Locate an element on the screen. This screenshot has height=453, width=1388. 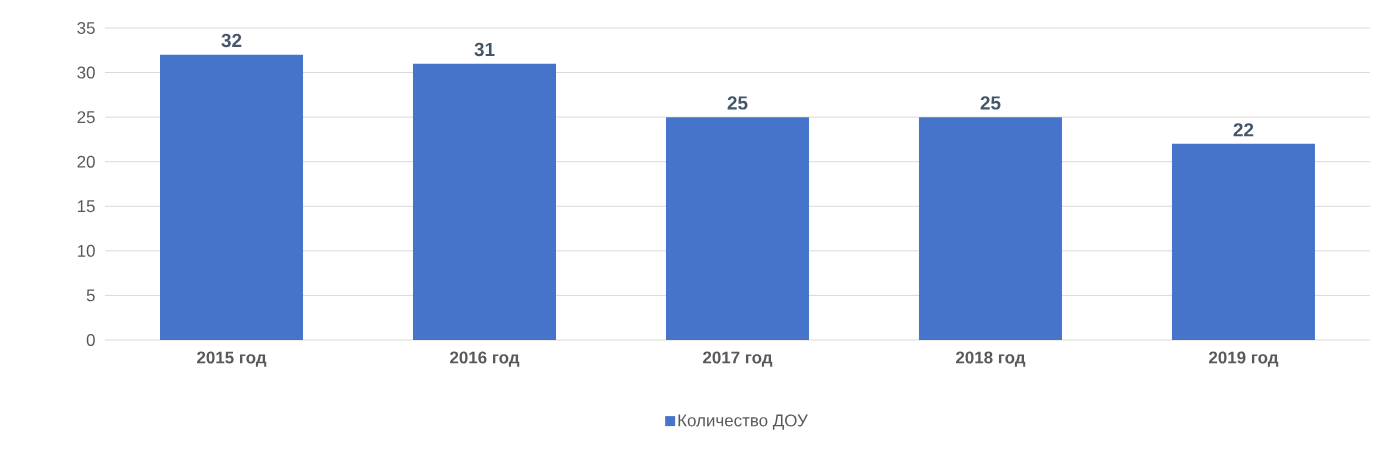
data-label: 32 is located at coordinates (231, 40).